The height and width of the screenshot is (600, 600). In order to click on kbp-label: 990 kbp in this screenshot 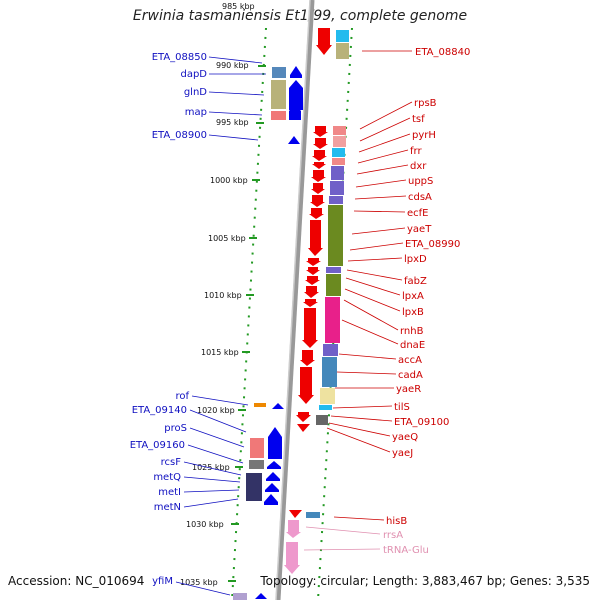, I will do `click(232, 65)`.